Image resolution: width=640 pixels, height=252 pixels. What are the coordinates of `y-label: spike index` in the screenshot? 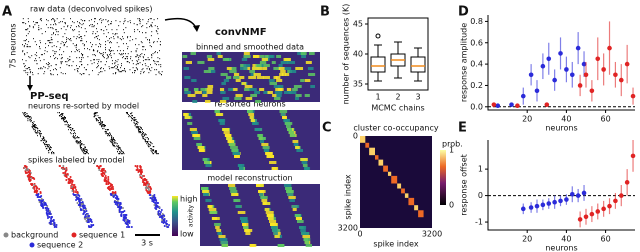 It's located at (348, 196).